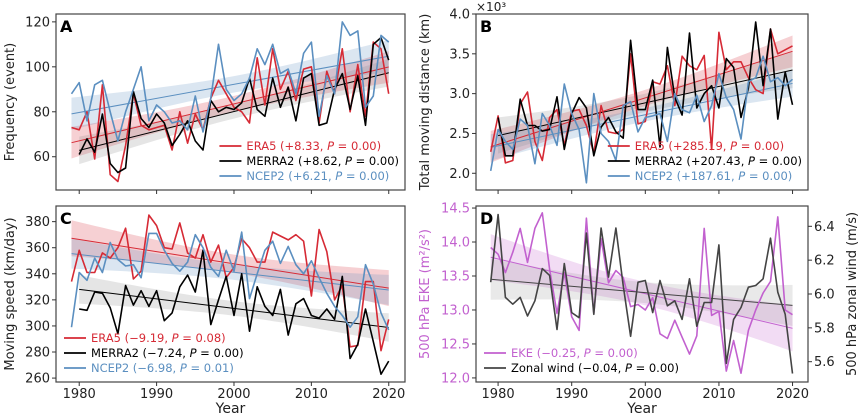 This screenshot has width=860, height=420. Describe the element at coordinates (455, 276) in the screenshot. I see `y-tick-label: 13.5` at that location.